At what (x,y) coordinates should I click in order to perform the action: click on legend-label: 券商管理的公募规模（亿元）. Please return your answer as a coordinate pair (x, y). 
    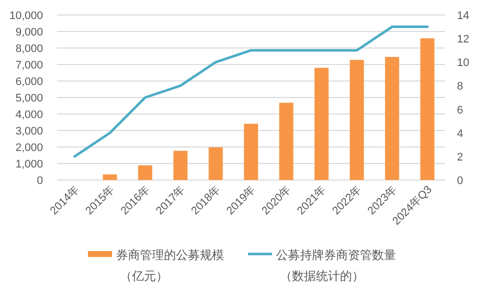
    Looking at the image, I should click on (170, 265).